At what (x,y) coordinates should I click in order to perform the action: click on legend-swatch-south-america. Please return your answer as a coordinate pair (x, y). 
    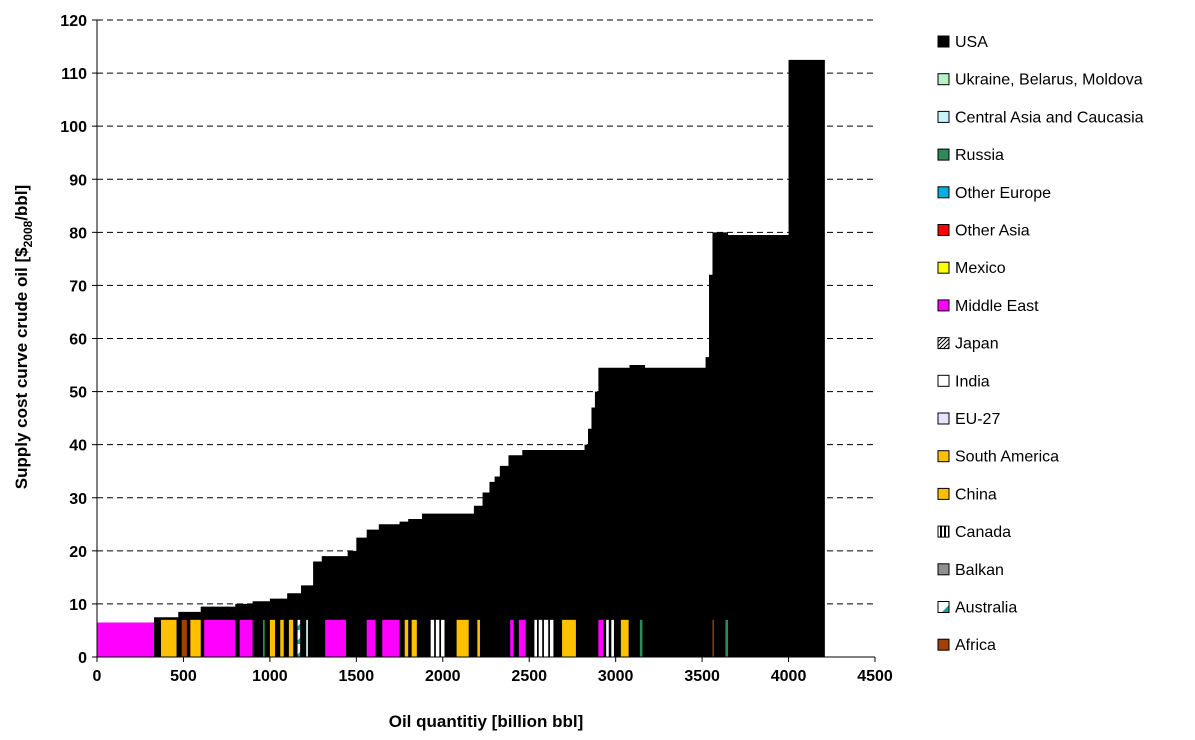
    Looking at the image, I should click on (943, 456).